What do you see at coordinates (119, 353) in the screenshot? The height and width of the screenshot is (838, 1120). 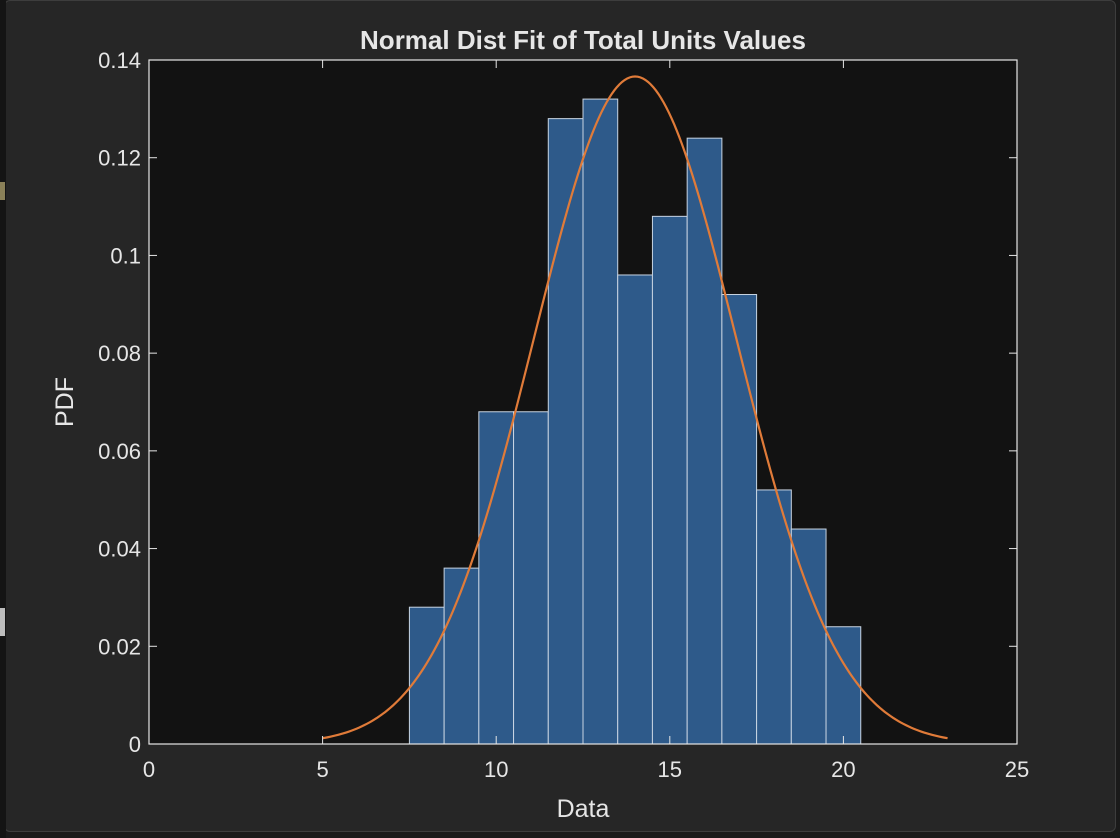 I see `y-tick-label: 0.08` at bounding box center [119, 353].